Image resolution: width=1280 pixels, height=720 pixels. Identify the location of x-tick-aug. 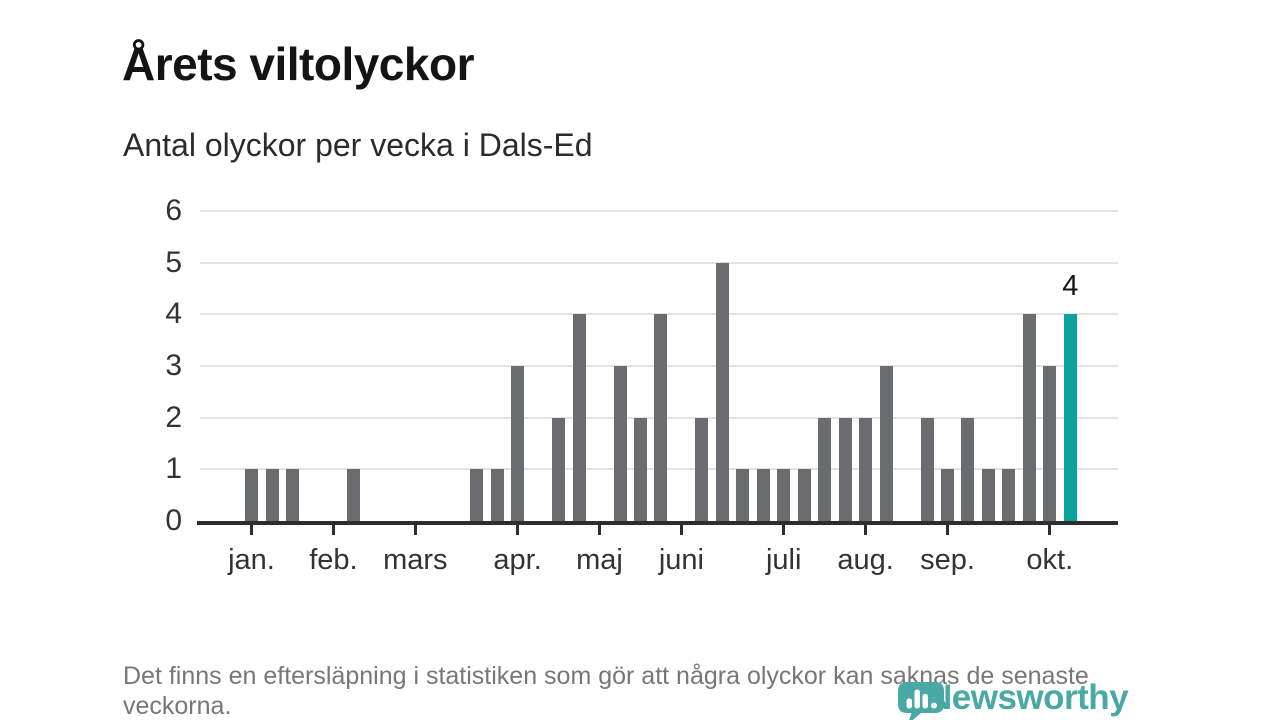
(866, 530).